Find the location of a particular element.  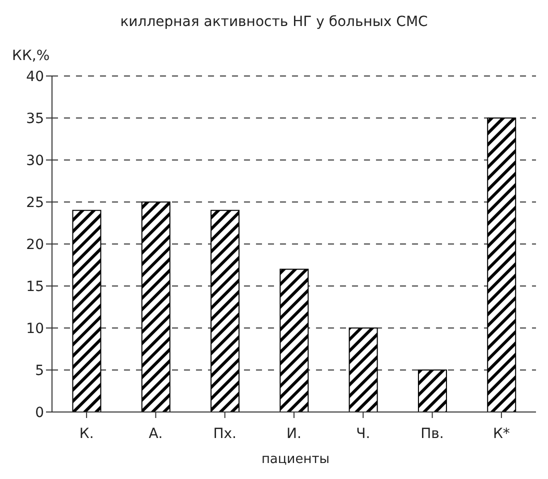

chart-title: киллерная активность НГ у больных СМС is located at coordinates (274, 22).